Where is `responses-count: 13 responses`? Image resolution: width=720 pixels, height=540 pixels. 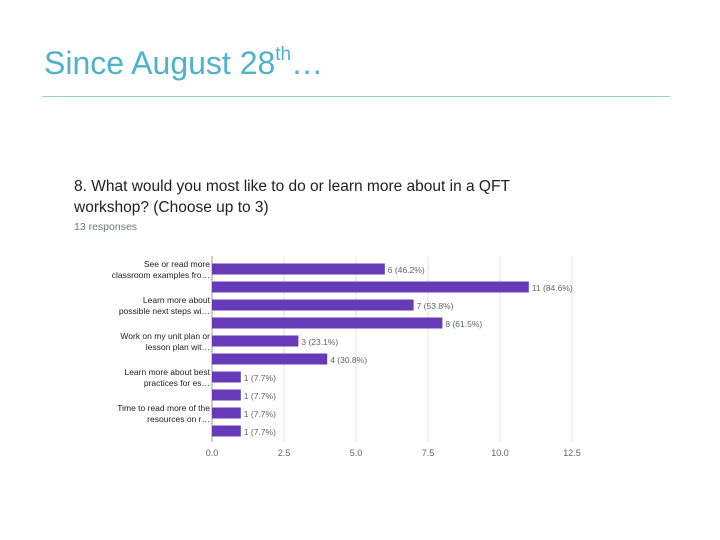 responses-count: 13 responses is located at coordinates (106, 227).